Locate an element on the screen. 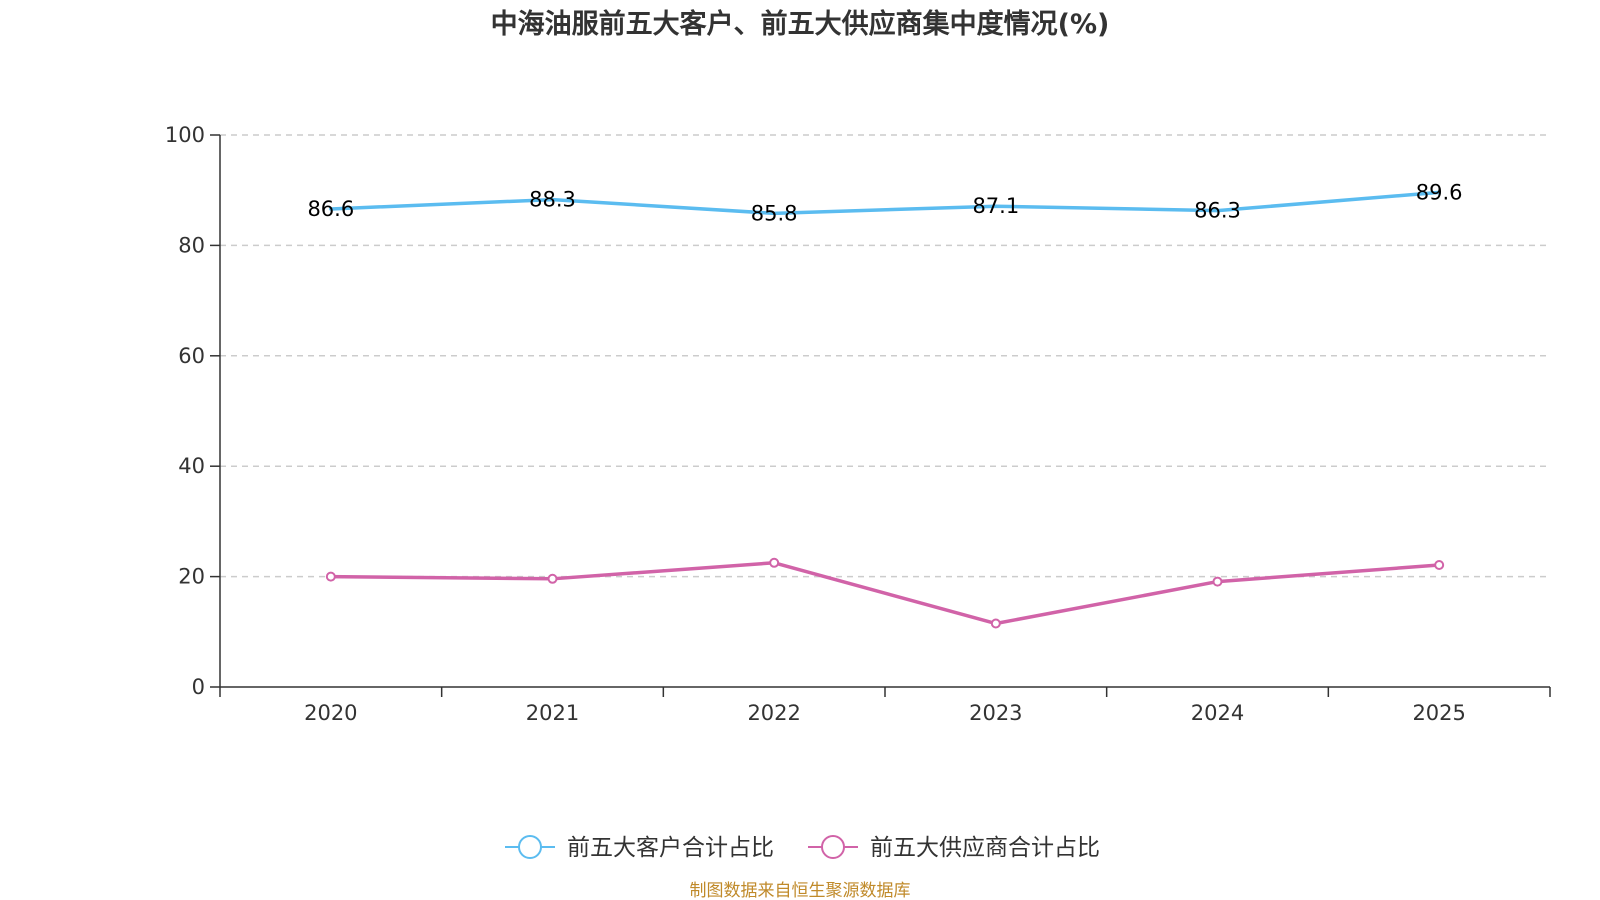  y-tick-label: 0 is located at coordinates (198, 687).